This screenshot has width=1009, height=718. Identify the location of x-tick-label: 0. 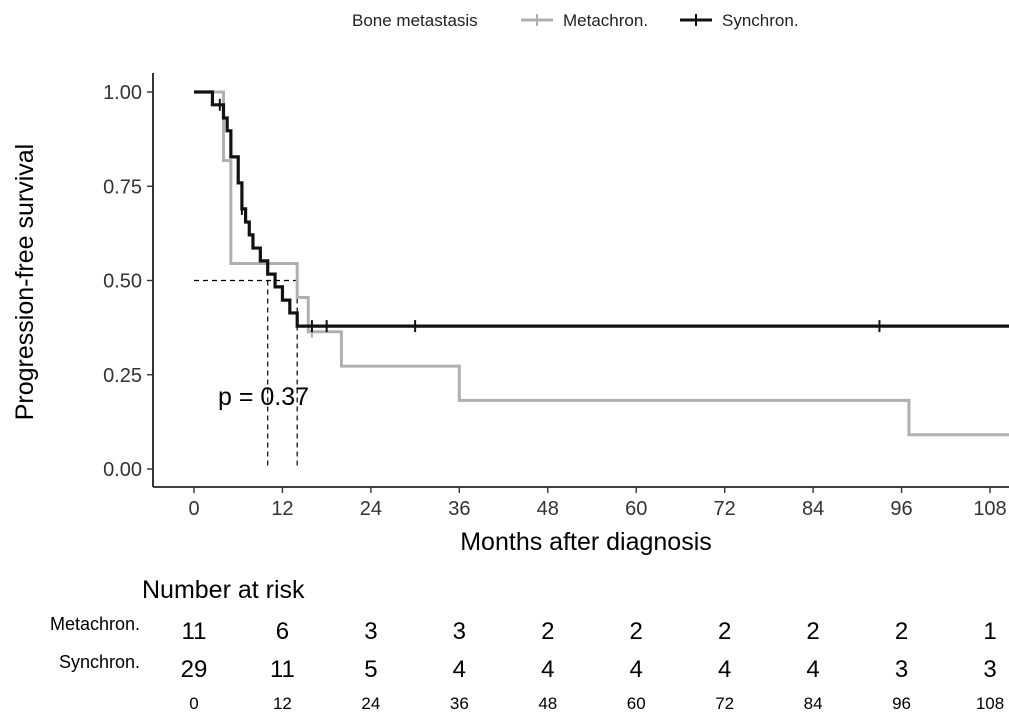
(193, 509).